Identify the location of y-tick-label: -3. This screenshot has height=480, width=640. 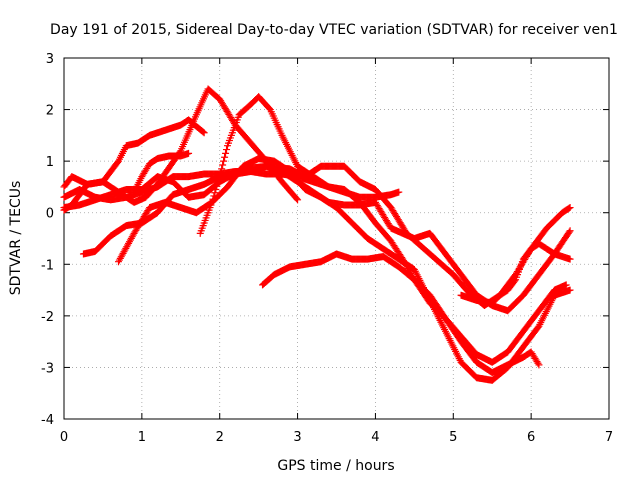
(47, 368).